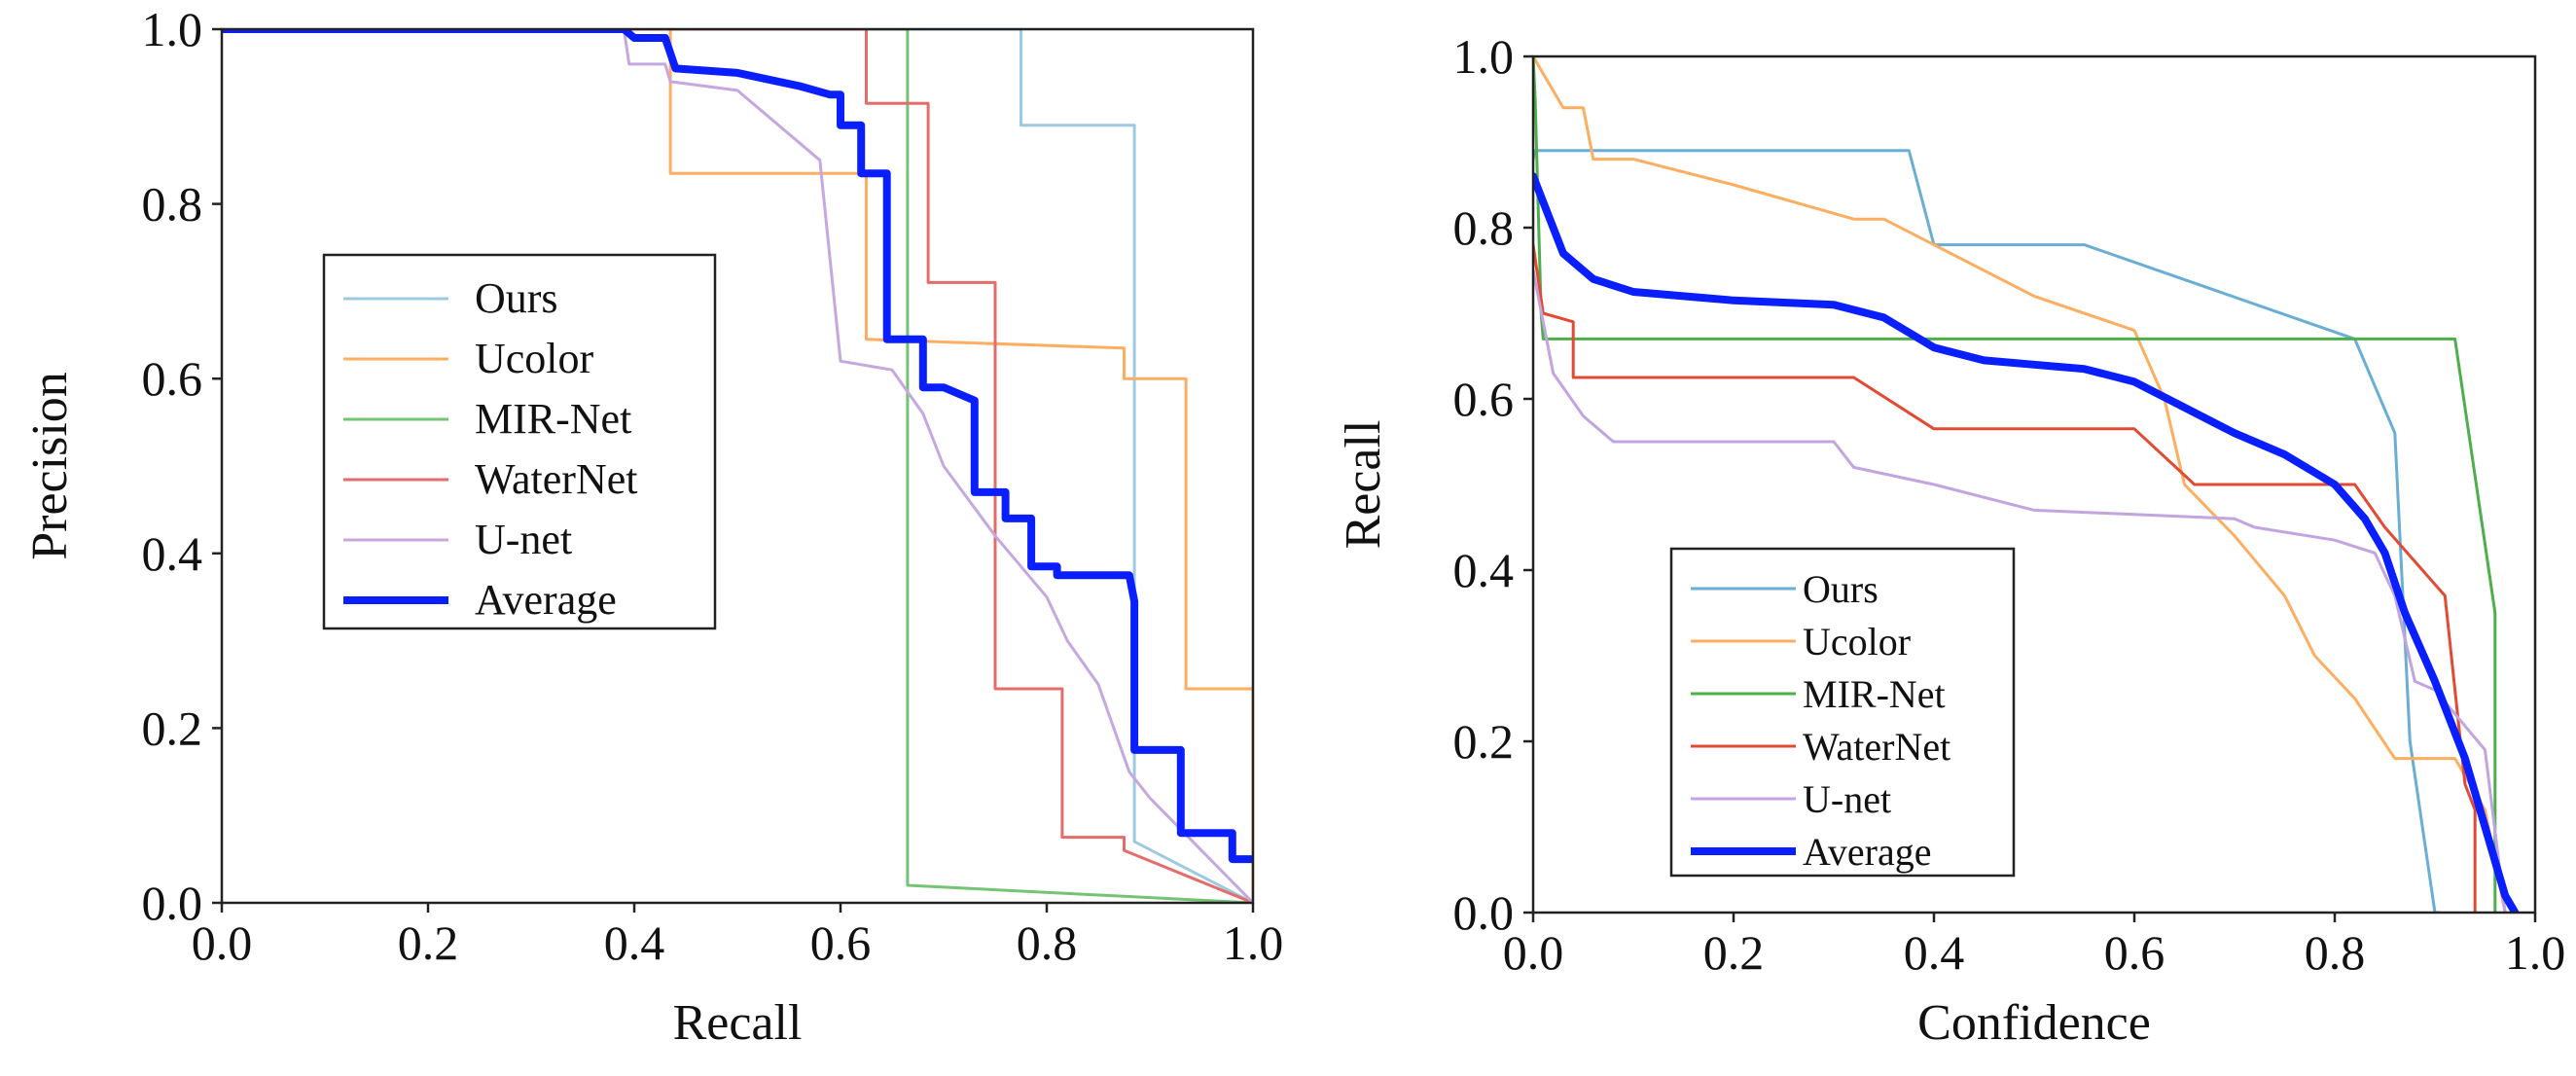 The image size is (2576, 1076). Describe the element at coordinates (1047, 942) in the screenshot. I see `left-x-tick-label: 0.8` at that location.